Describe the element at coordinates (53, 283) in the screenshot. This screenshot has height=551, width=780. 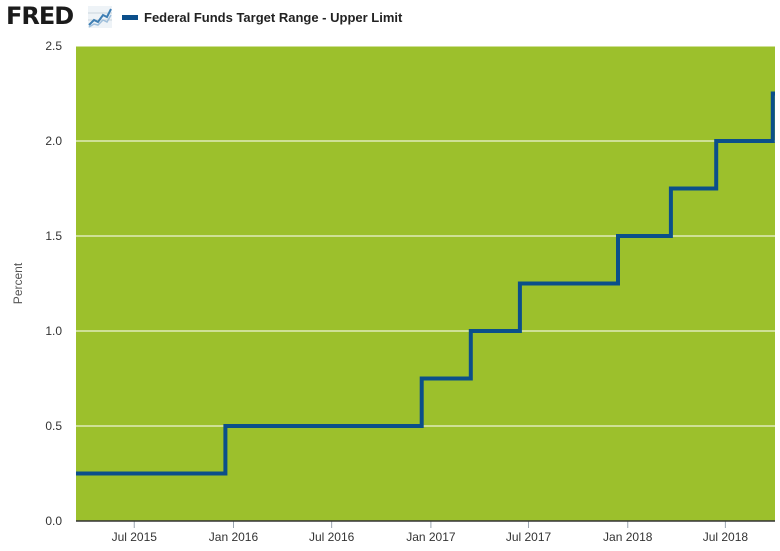
I see `y-axis-labels: 0.0 0.5 1.0 1.5 2.0 2.5` at that location.